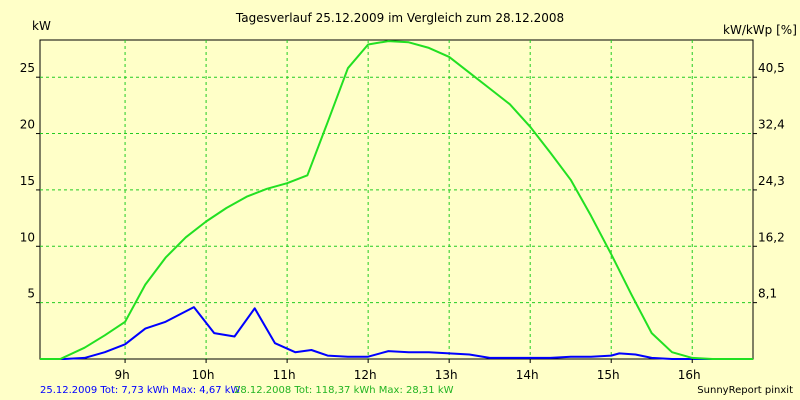  Describe the element at coordinates (121, 375) in the screenshot. I see `x-tick-label: 9h` at that location.